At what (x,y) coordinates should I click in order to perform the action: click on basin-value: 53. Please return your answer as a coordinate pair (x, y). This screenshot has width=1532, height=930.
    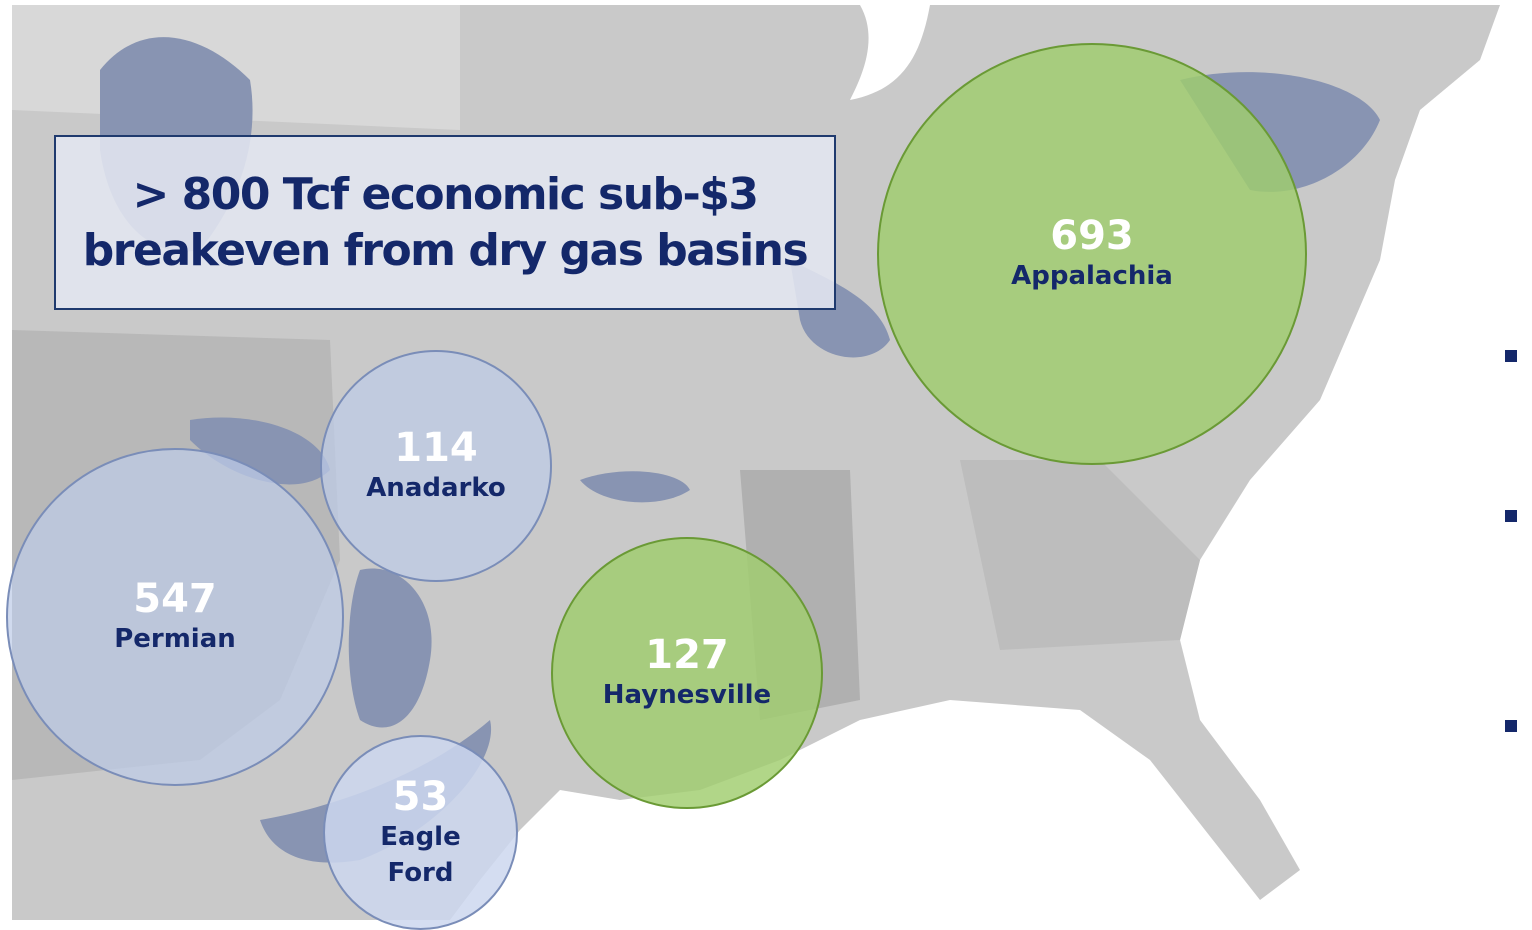
    Looking at the image, I should click on (420, 796).